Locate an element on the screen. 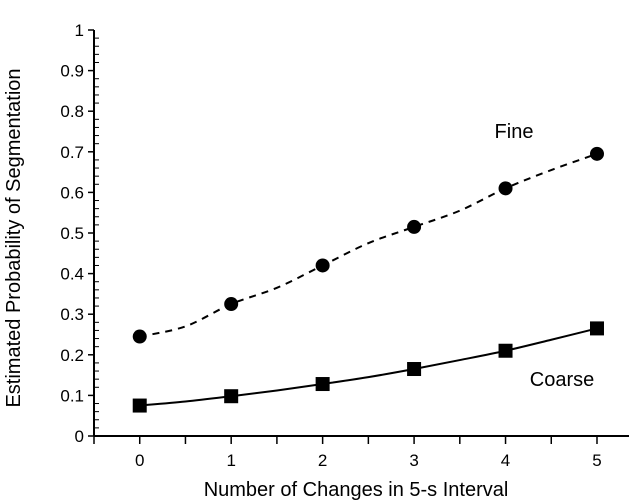 This screenshot has height=503, width=629. x-tick-label: 5 is located at coordinates (596, 460).